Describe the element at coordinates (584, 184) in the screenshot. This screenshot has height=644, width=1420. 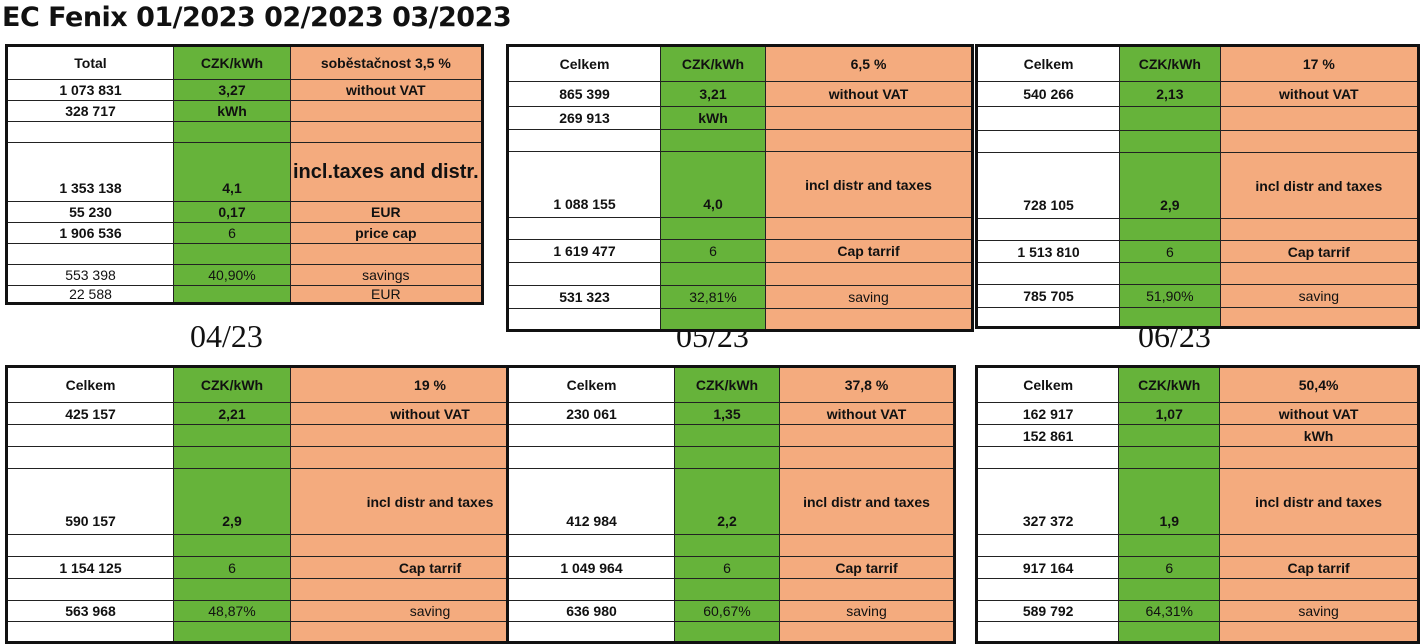
I see `value-cell: 1 088 155` at that location.